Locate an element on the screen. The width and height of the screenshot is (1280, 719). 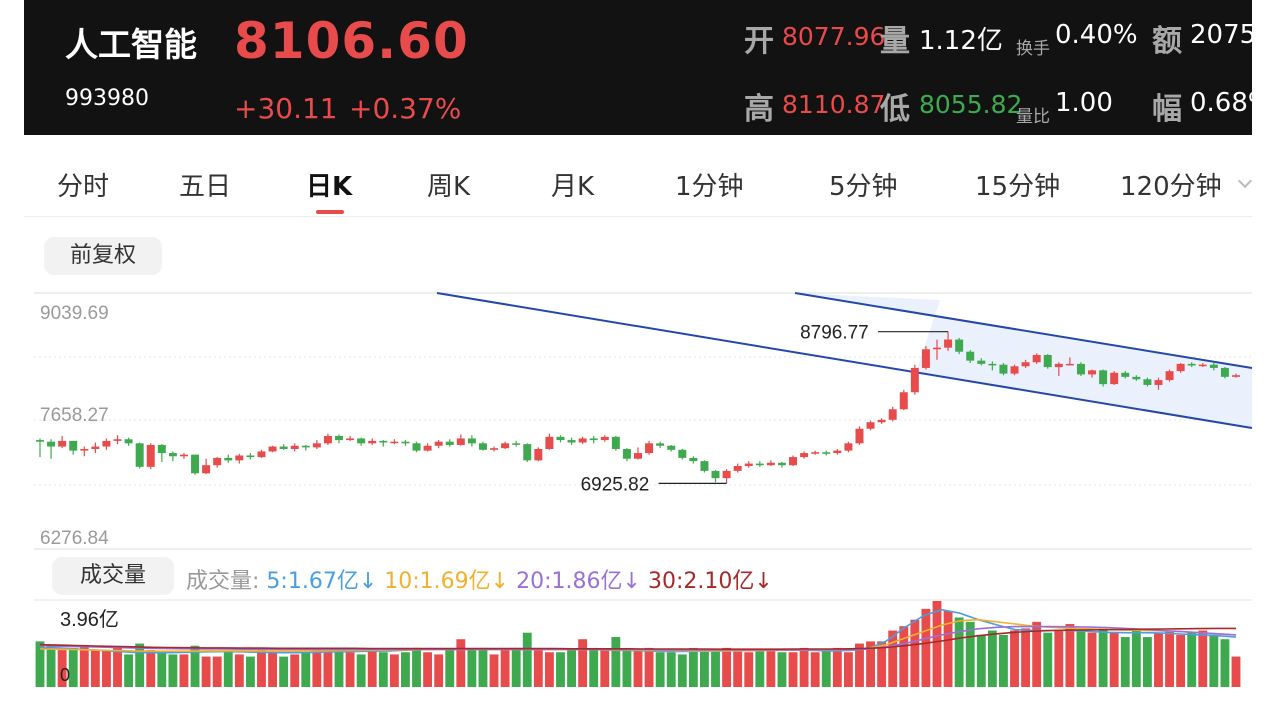
trend-channel-lower-line is located at coordinates (844, 360).